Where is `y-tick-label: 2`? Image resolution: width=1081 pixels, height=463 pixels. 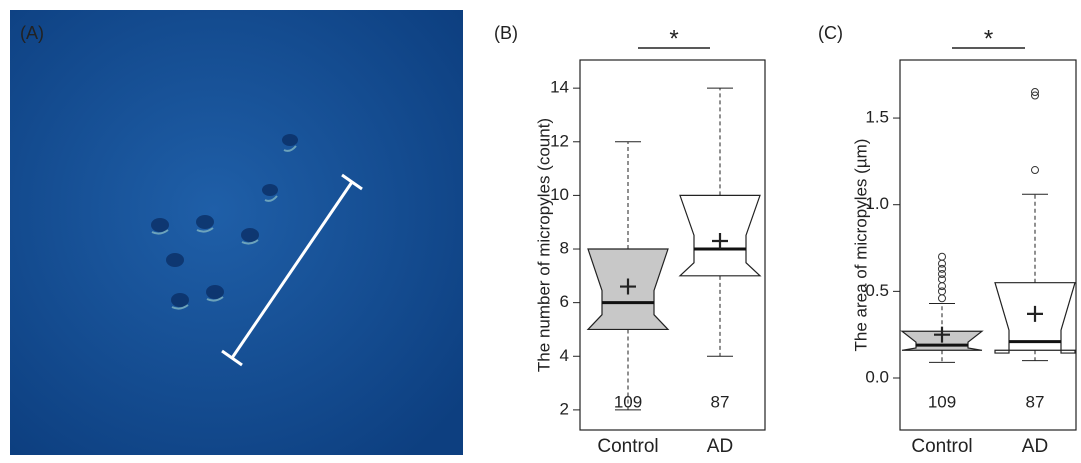
y-tick-label: 2 is located at coordinates (564, 408).